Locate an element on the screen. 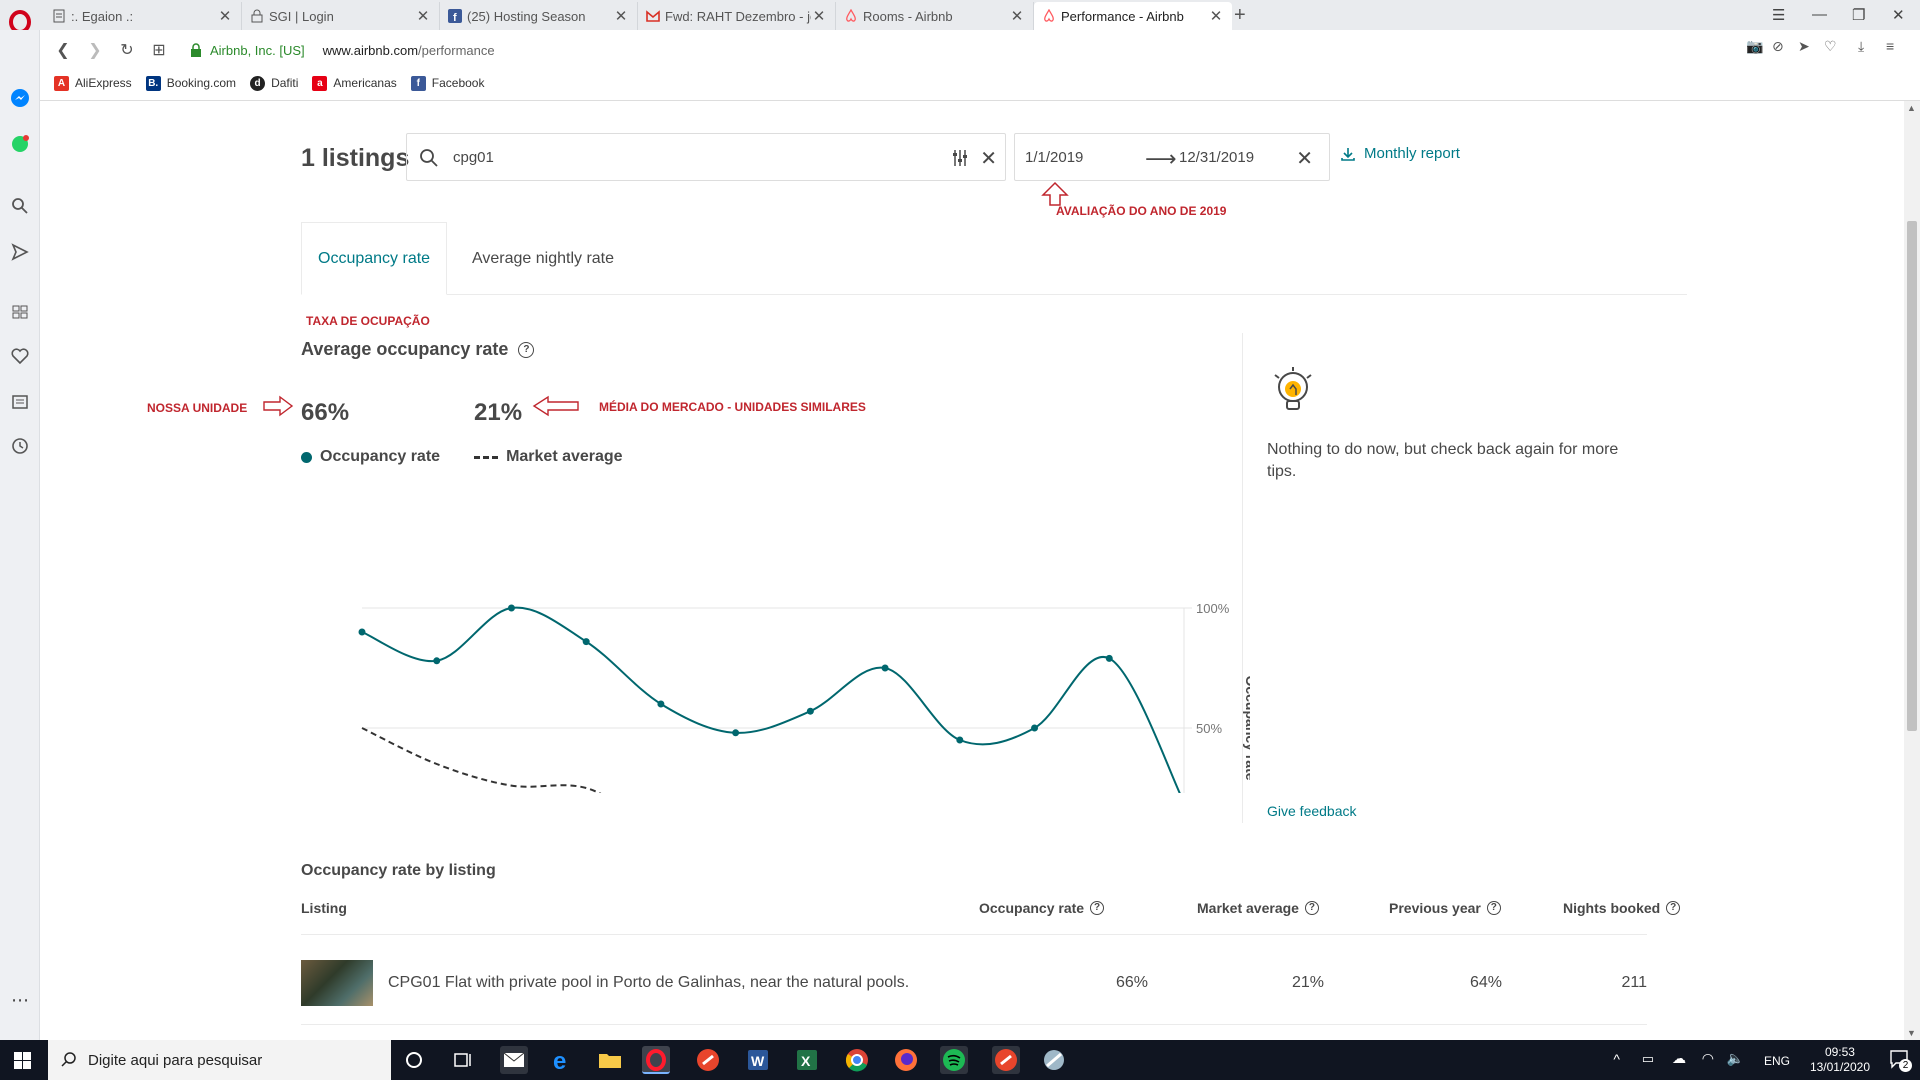 The image size is (1920, 1080). file-explorer-icon is located at coordinates (610, 1060).